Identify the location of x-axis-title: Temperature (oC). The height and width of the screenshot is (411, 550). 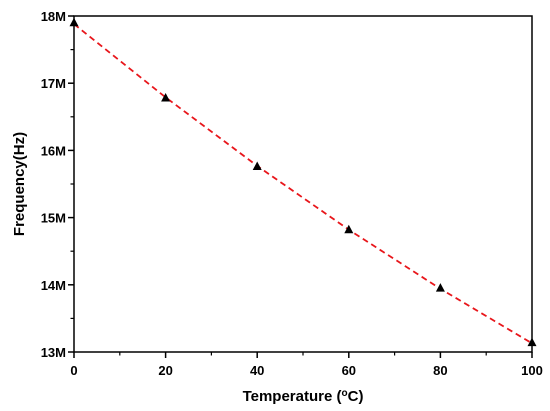
(303, 397).